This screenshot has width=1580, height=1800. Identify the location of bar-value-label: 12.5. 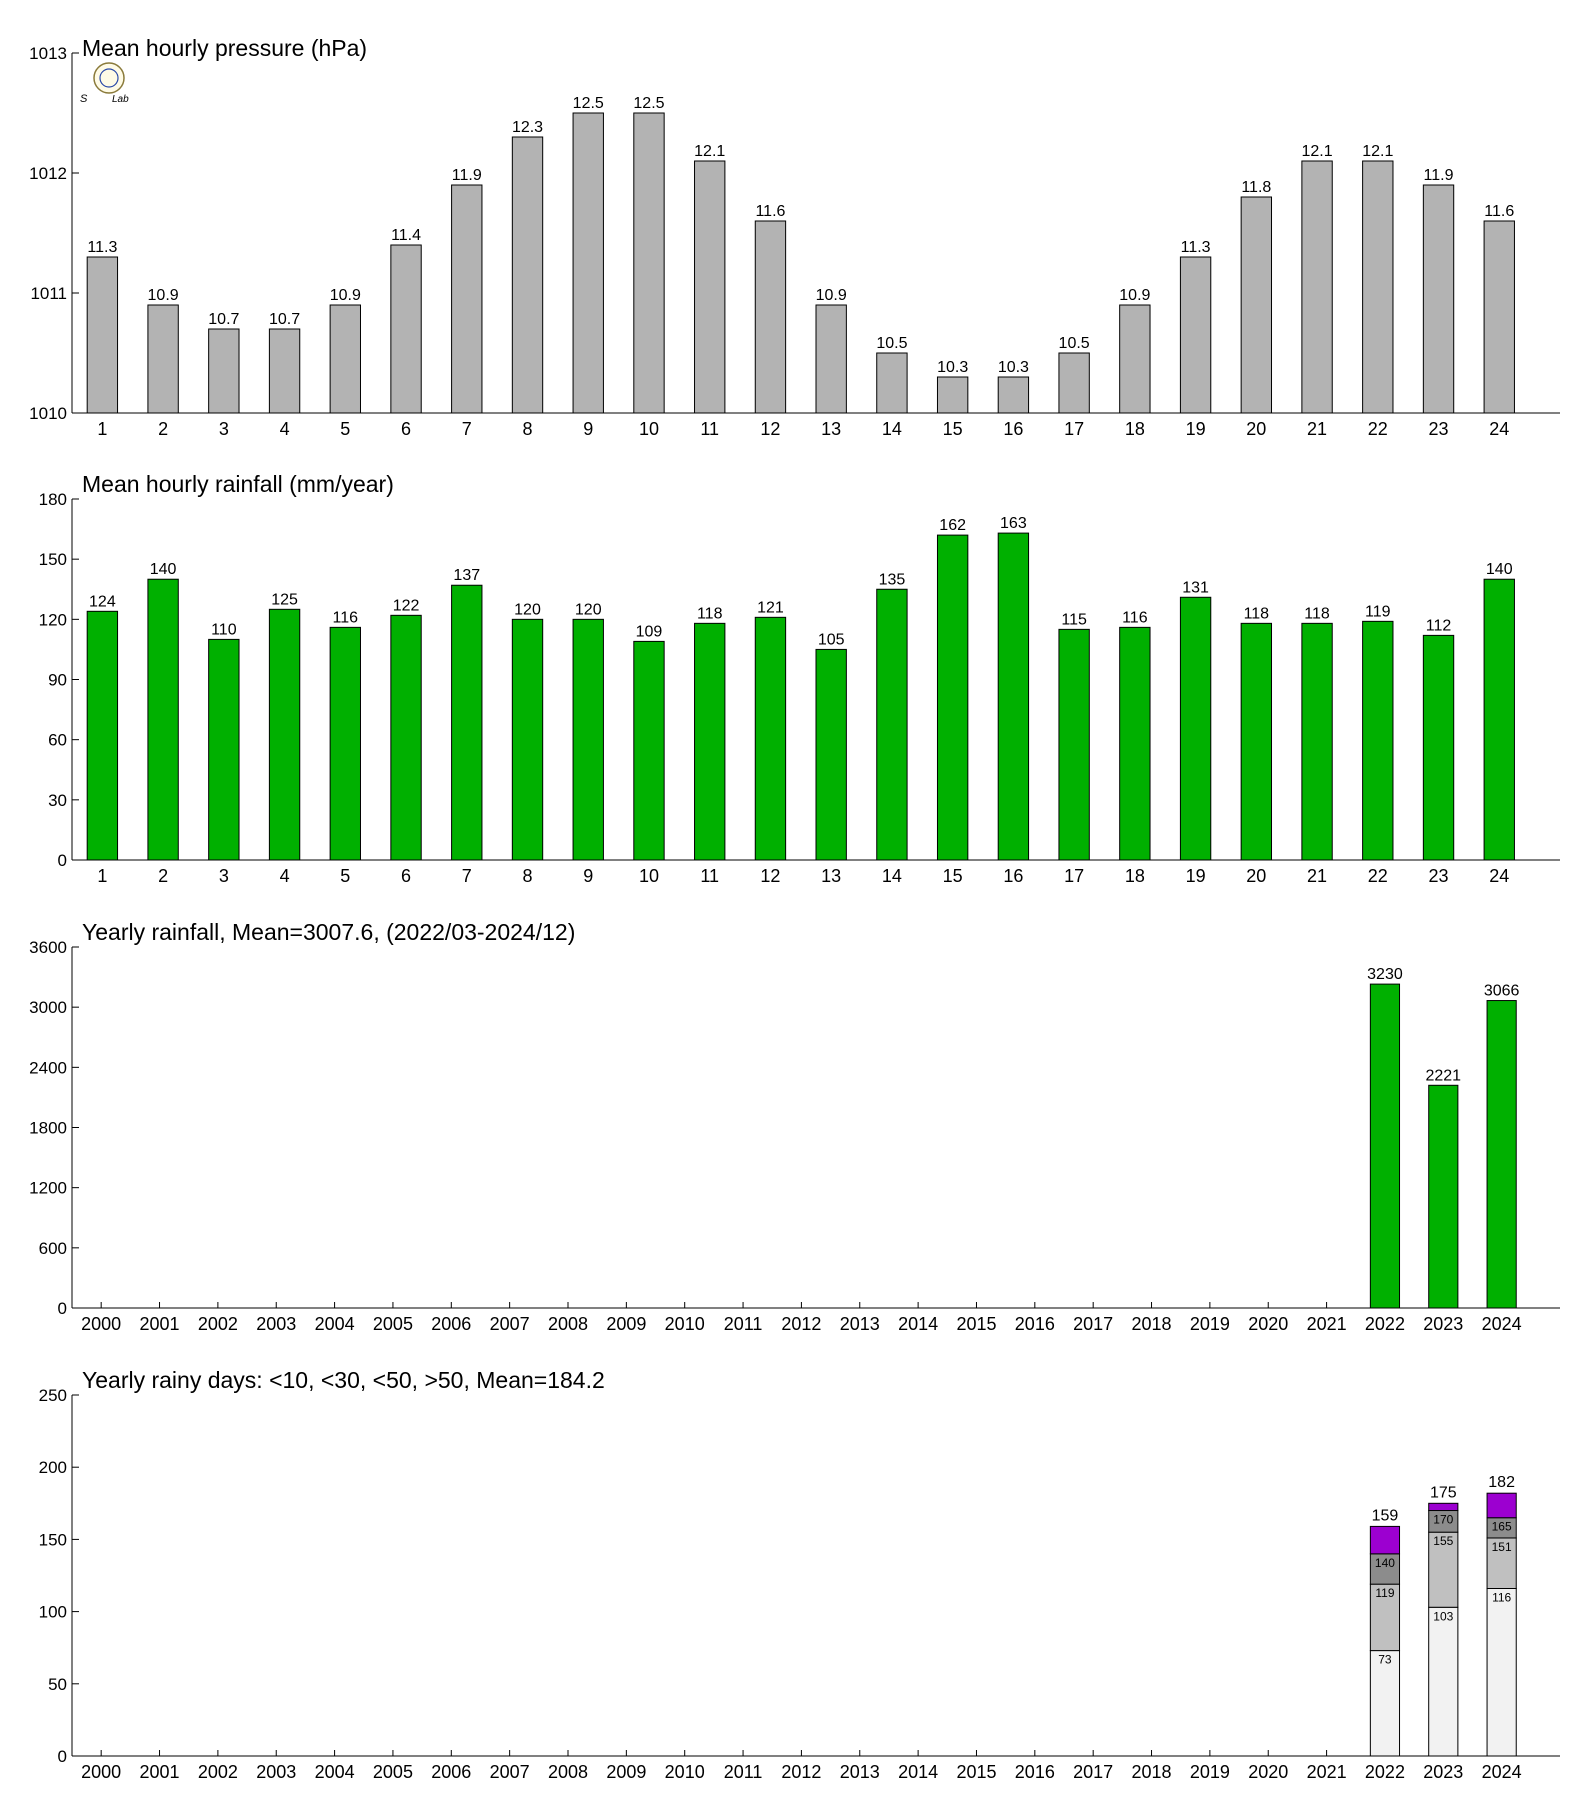
(588, 103).